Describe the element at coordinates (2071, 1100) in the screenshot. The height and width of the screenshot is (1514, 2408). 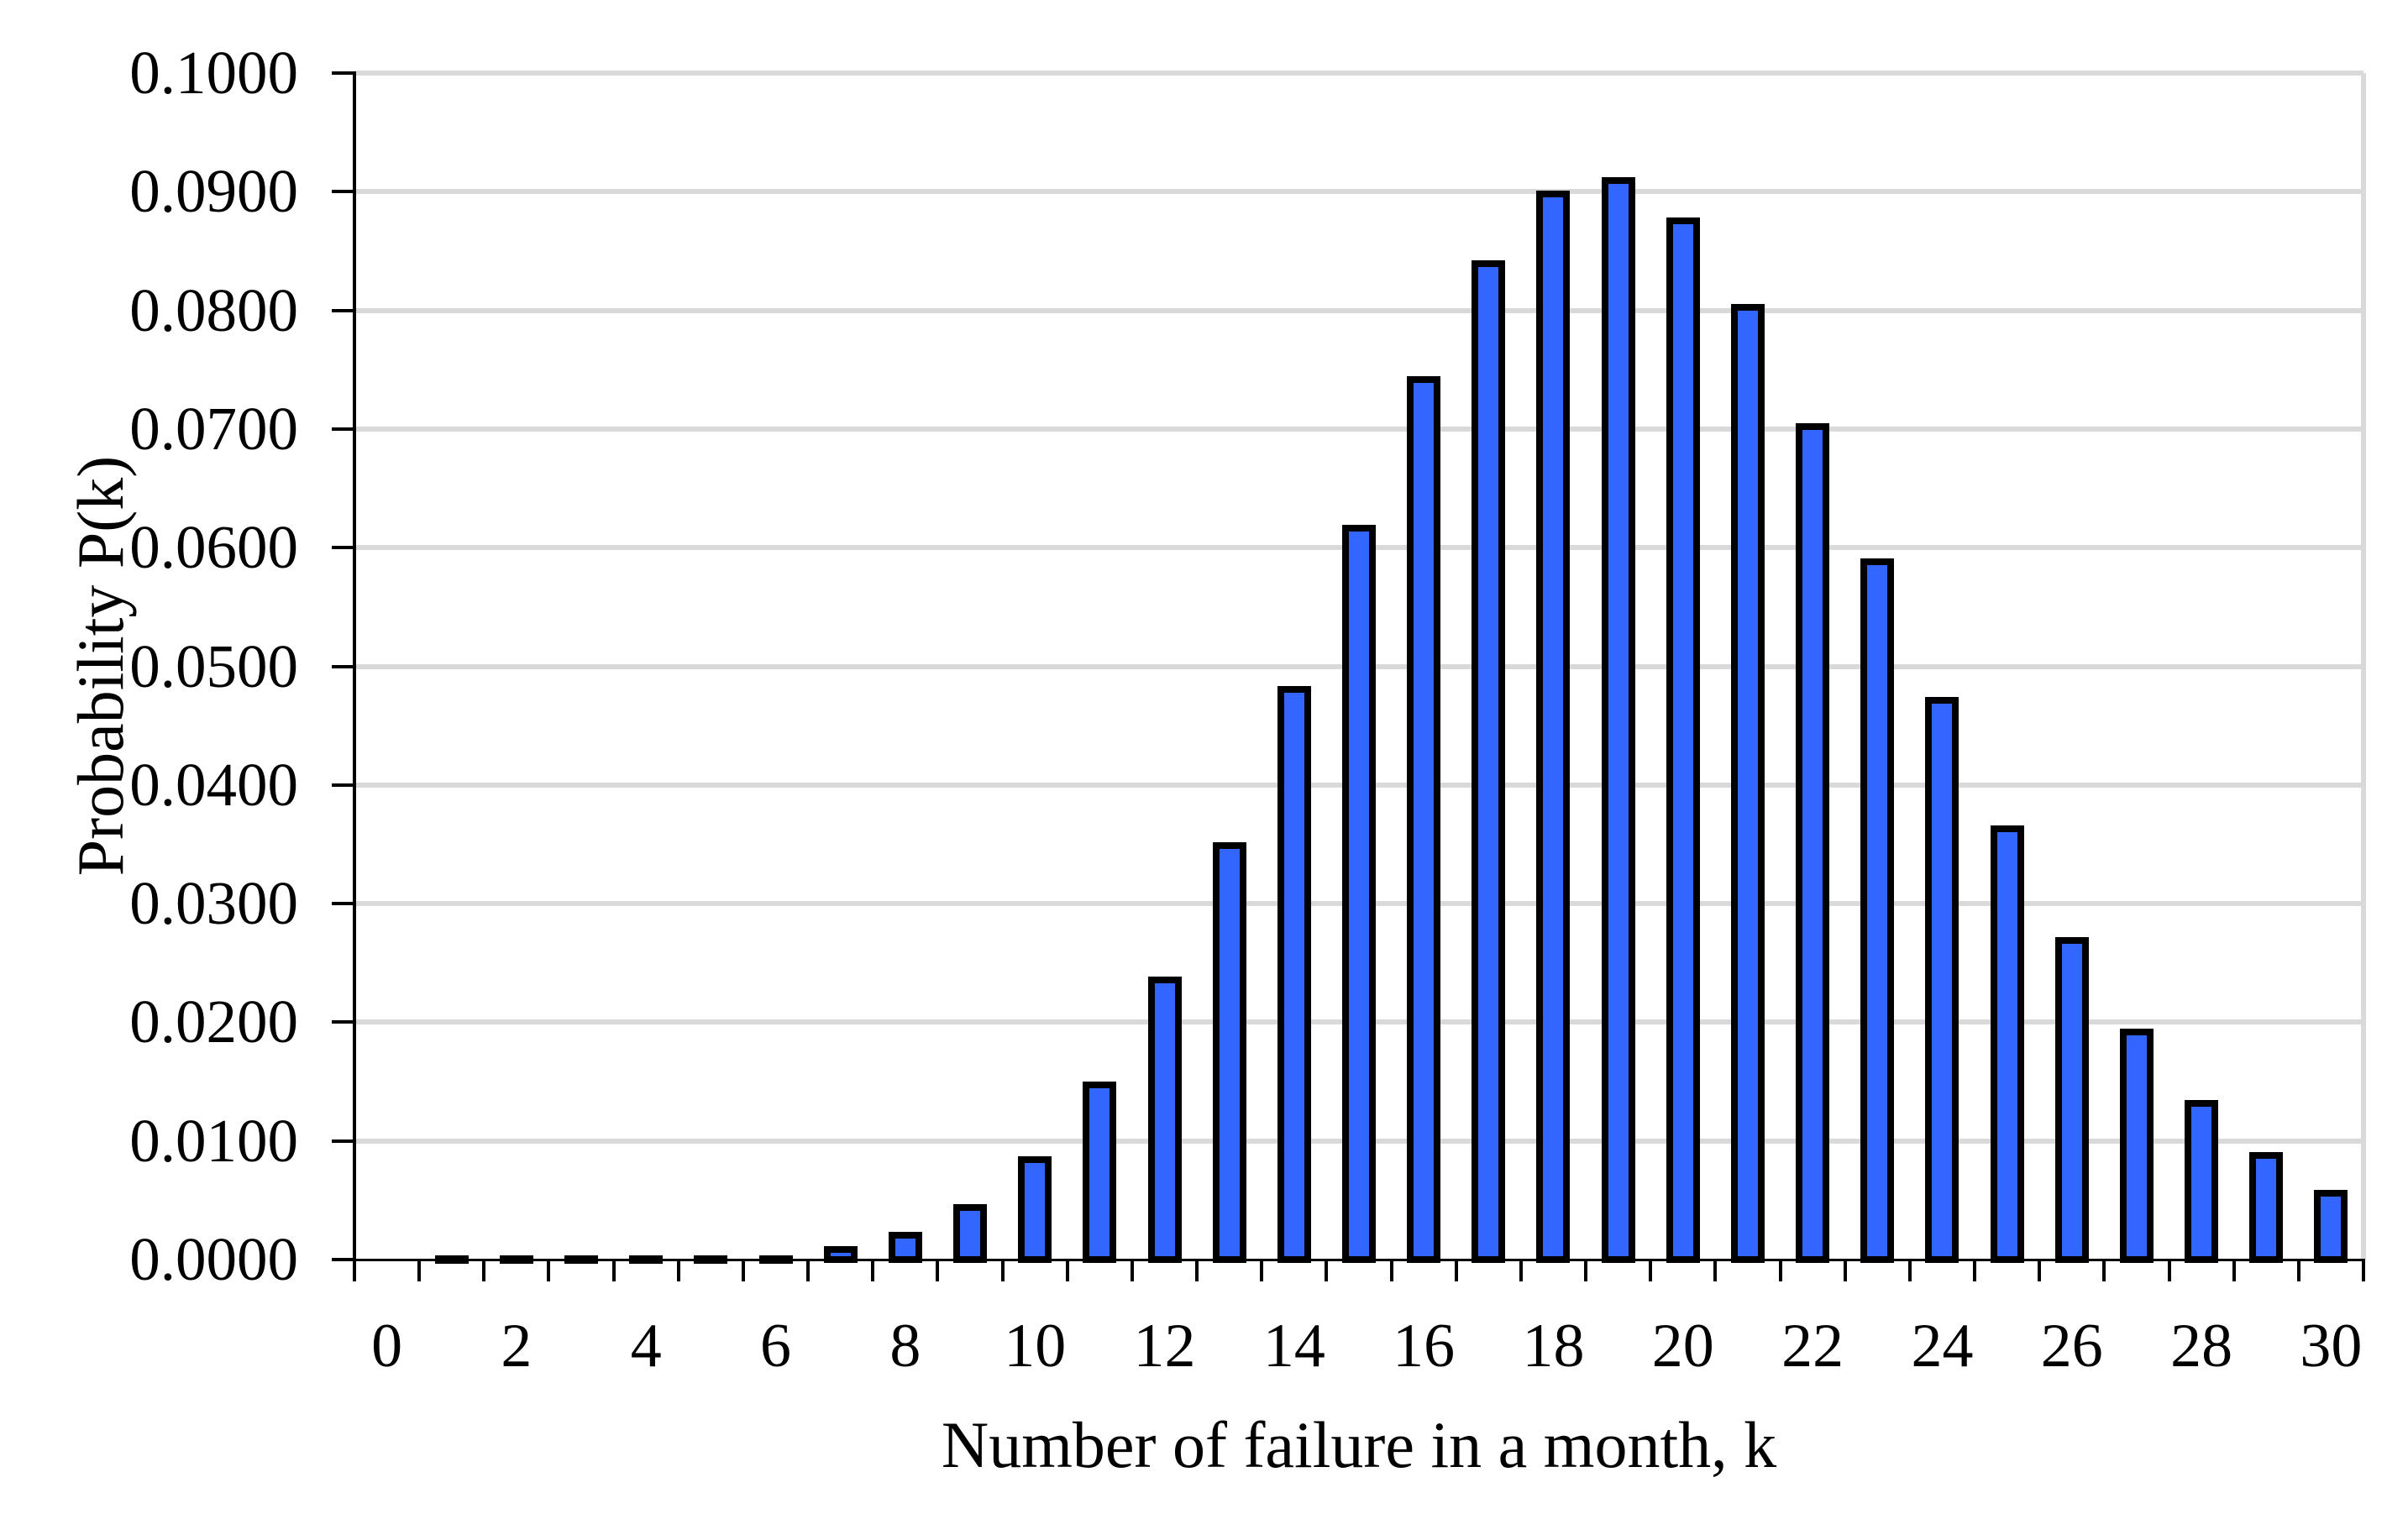
I see `bar-k26` at that location.